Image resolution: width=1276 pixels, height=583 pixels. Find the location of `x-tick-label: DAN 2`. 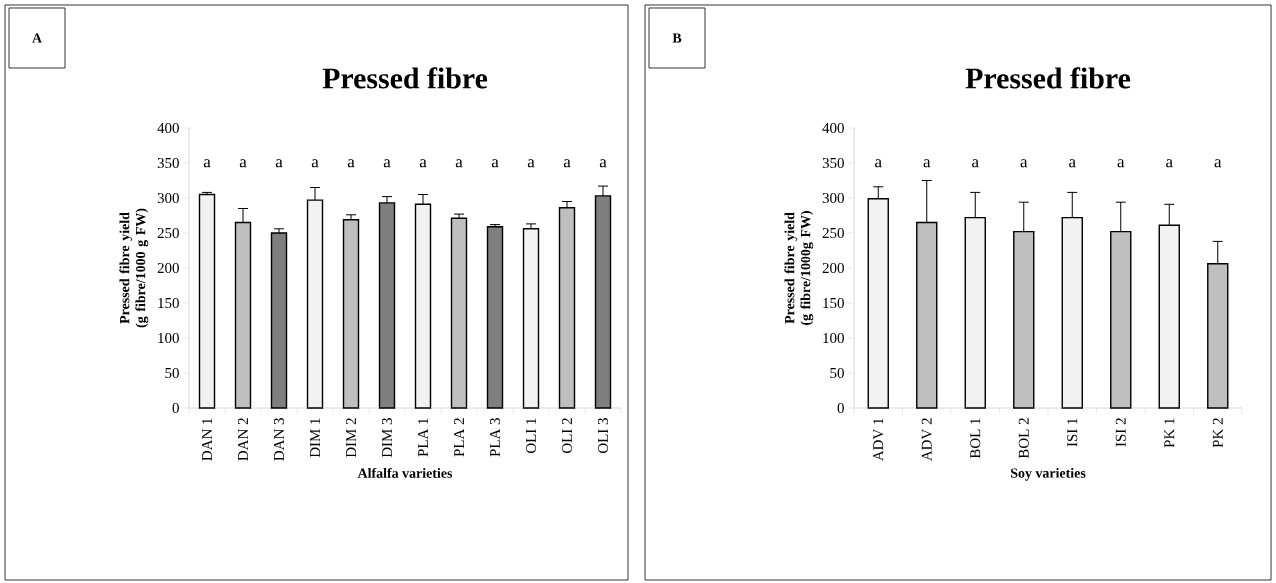

x-tick-label: DAN 2 is located at coordinates (243, 439).